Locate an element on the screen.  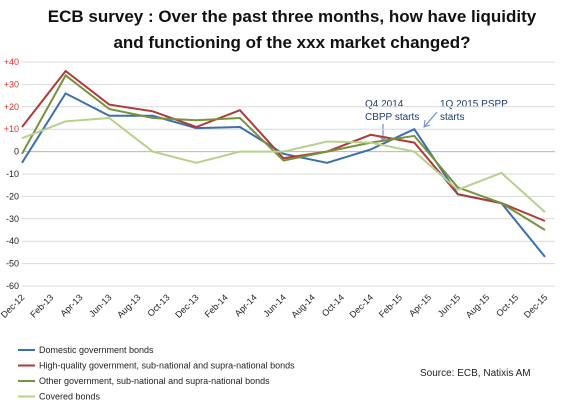
x-tick-label: Dec-13 is located at coordinates (187, 306).